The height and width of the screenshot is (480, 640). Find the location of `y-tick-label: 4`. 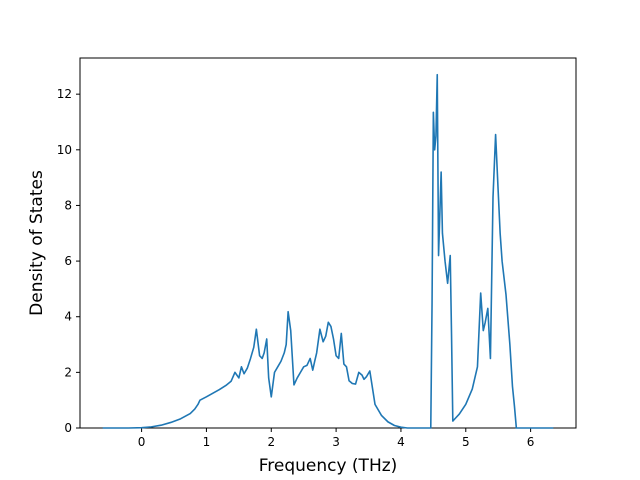

y-tick-label: 4 is located at coordinates (68, 317).